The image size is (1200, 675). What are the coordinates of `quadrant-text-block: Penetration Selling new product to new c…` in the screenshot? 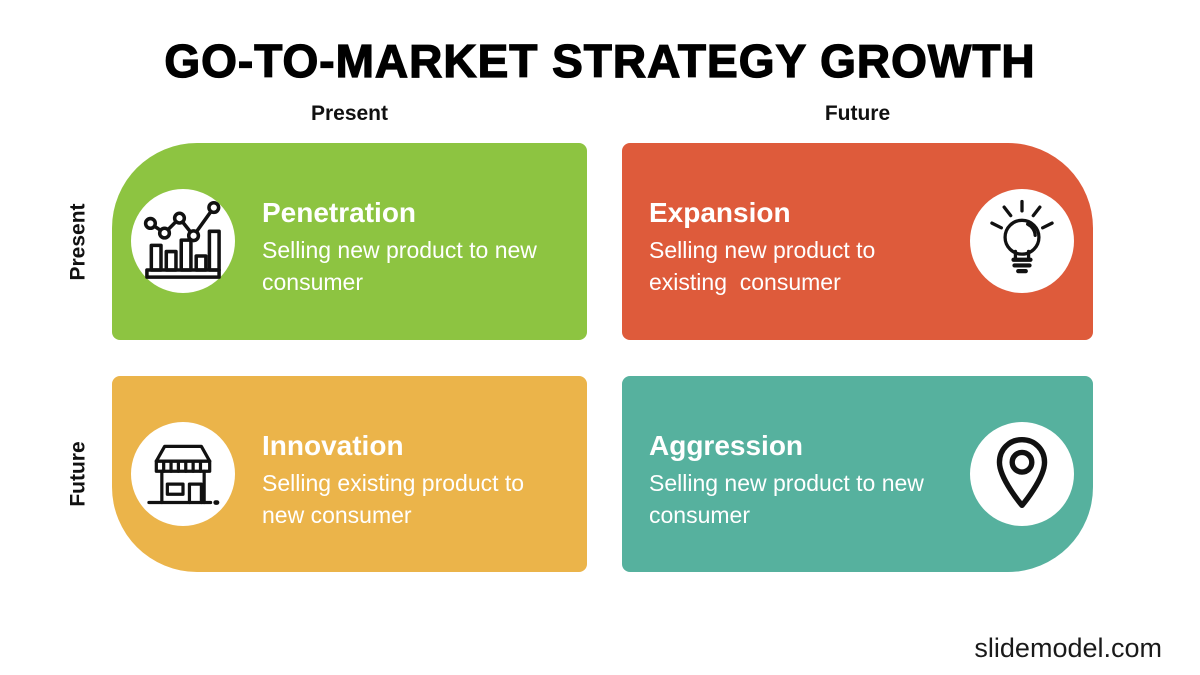 It's located at (416, 247).